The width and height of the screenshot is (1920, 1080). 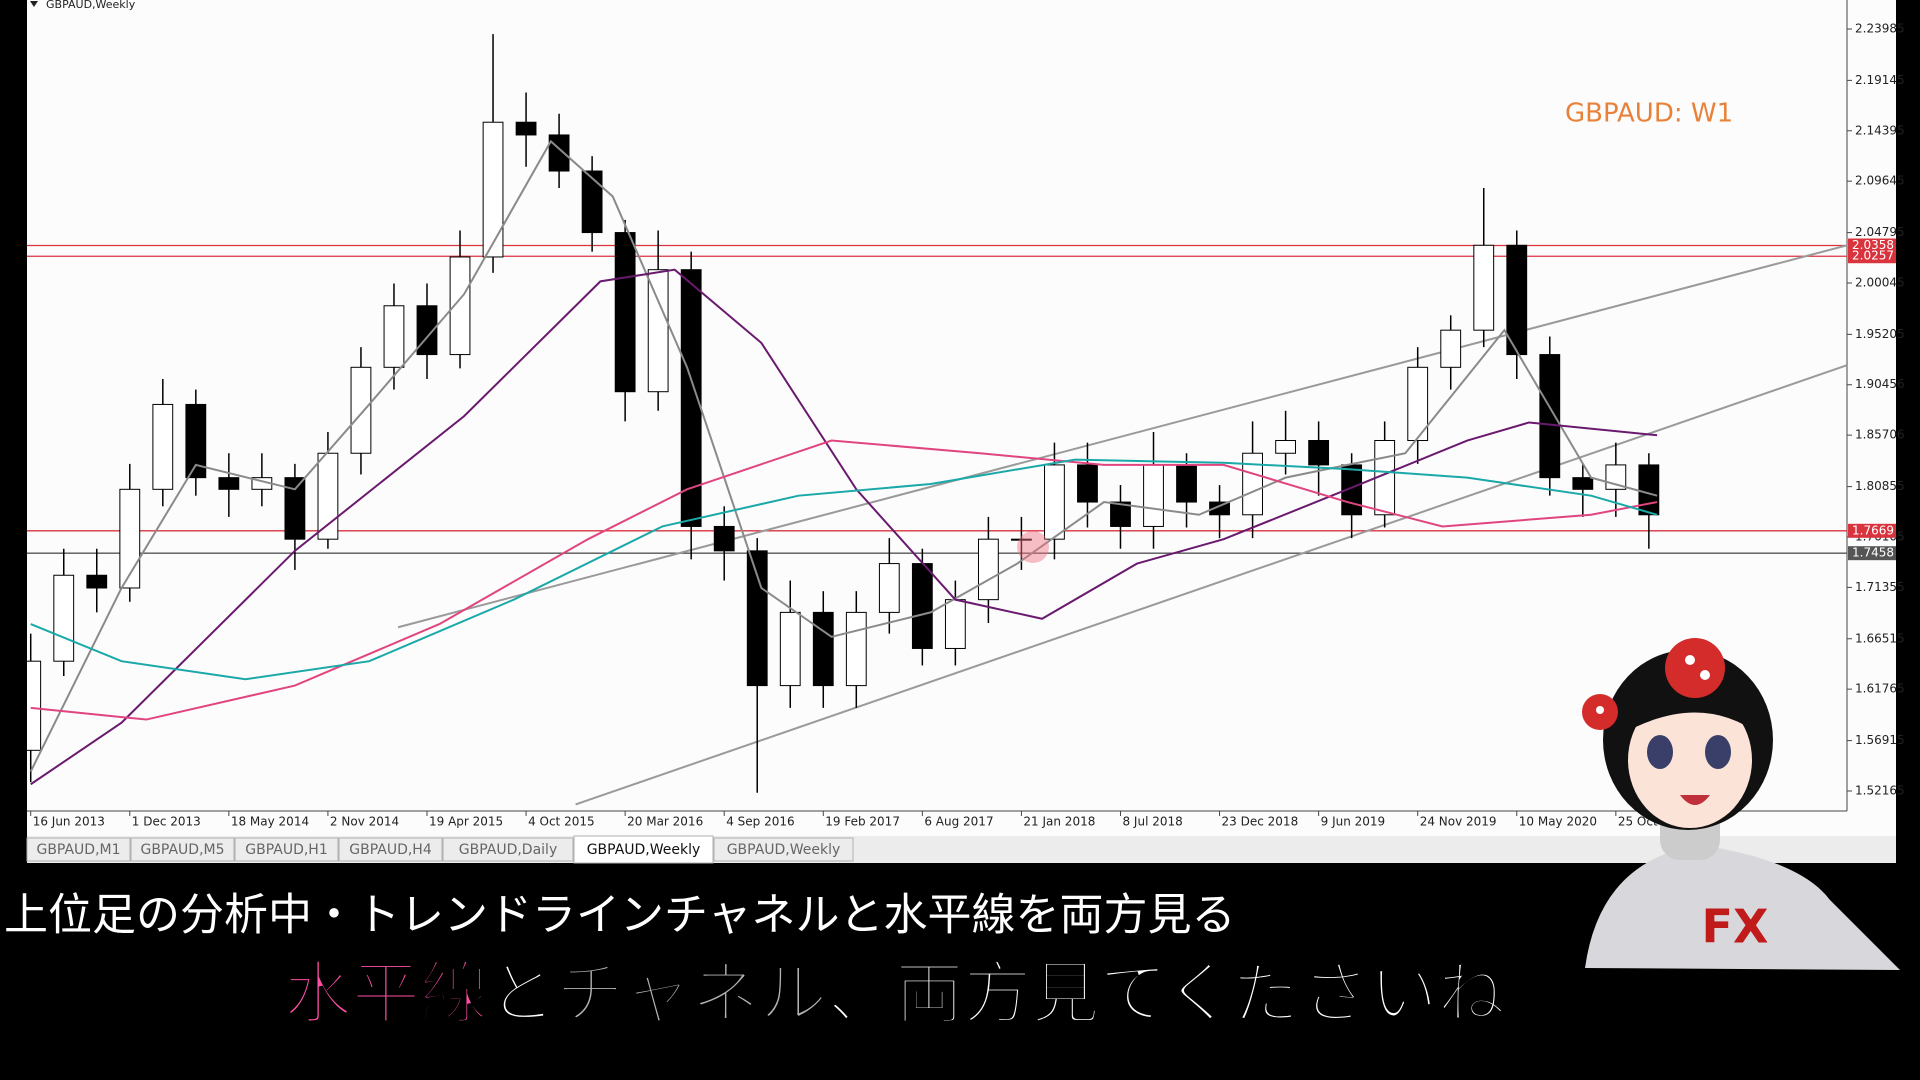 What do you see at coordinates (34, 4) in the screenshot?
I see `window-menu-arrow` at bounding box center [34, 4].